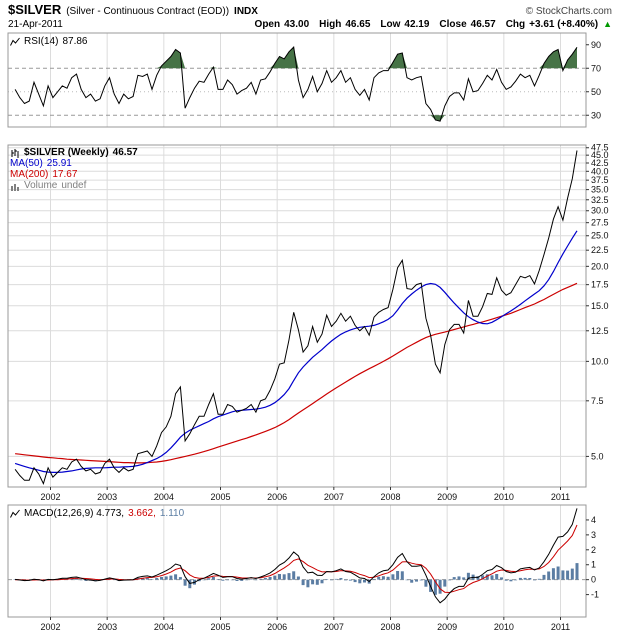 The height and width of the screenshot is (639, 620). I want to click on volume-value: undef, so click(74, 185).